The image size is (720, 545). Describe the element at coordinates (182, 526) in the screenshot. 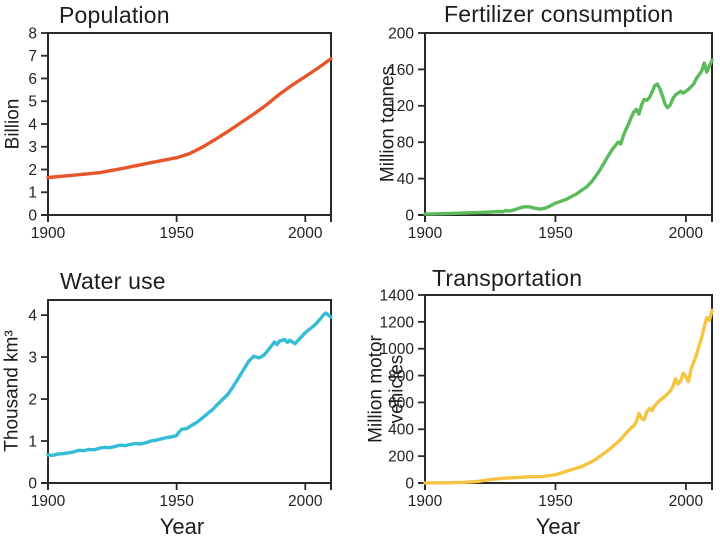

I see `x-axis-title-left: Year` at that location.